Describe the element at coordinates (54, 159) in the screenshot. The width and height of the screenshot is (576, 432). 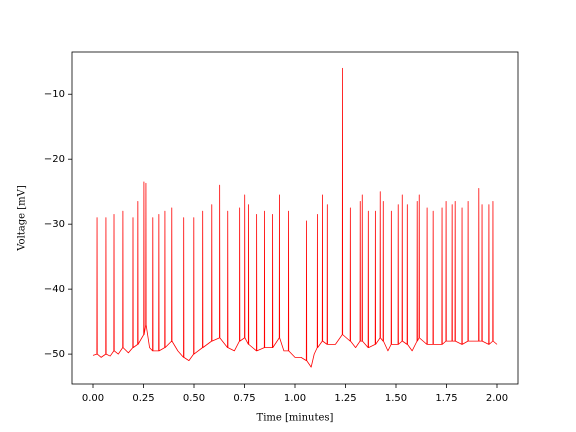
I see `y-tick-label: −20` at that location.